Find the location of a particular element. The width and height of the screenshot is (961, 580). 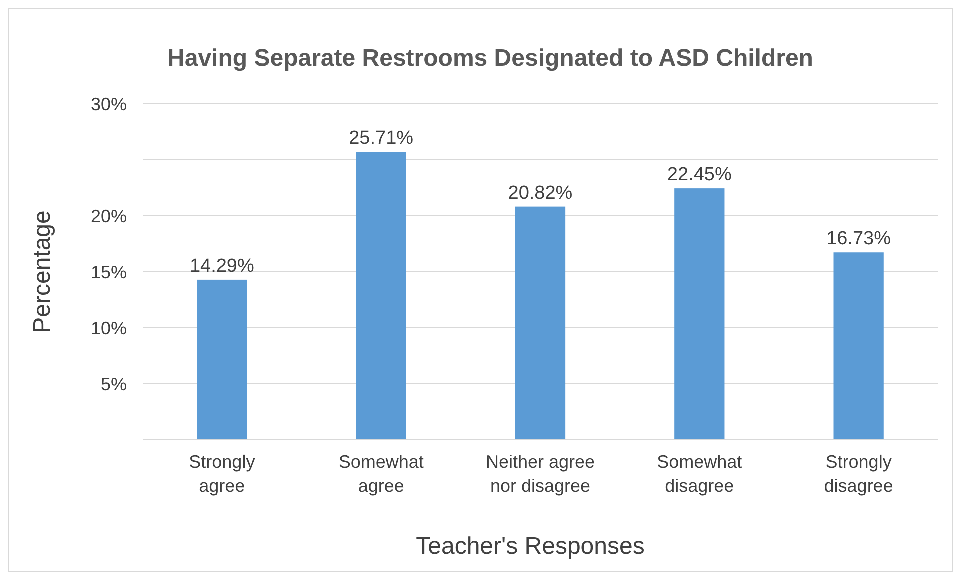

x-tick-label: Strongly agree is located at coordinates (222, 474).